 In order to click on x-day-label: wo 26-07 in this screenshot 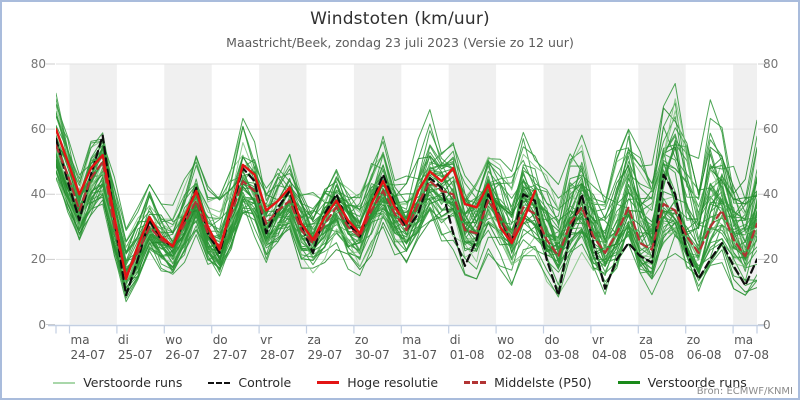, I will do `click(182, 348)`.